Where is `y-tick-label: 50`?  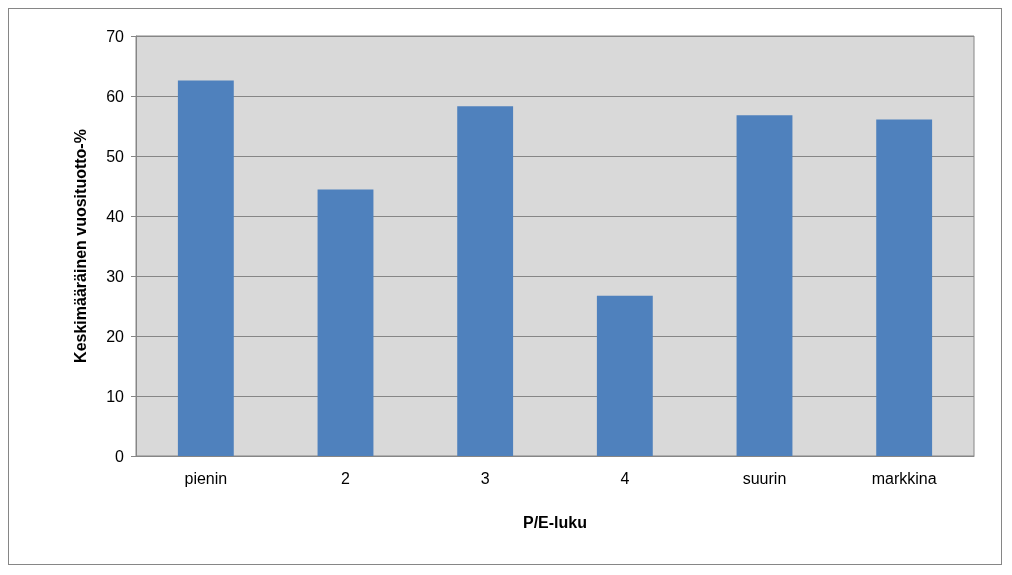
y-tick-label: 50 is located at coordinates (115, 156).